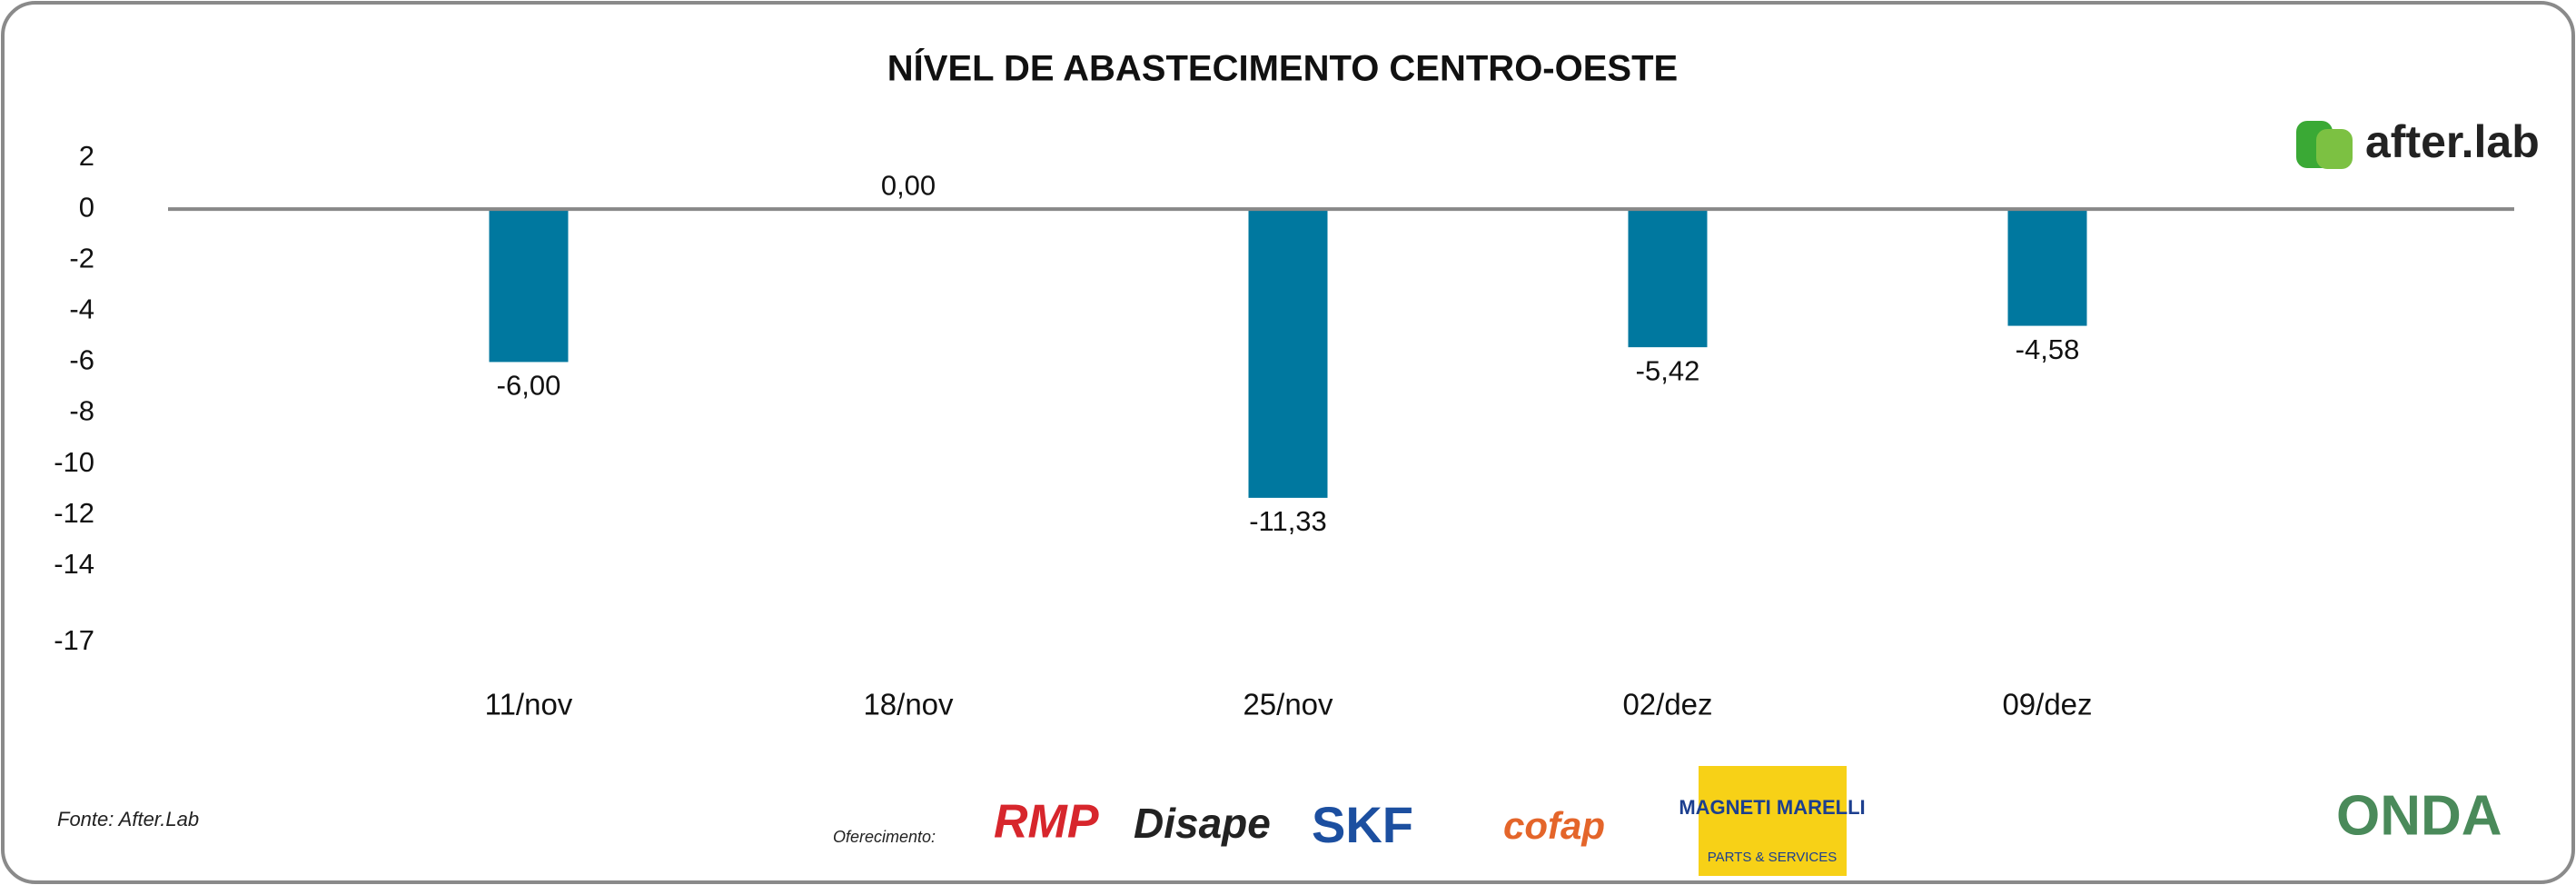 Image resolution: width=2576 pixels, height=885 pixels. I want to click on sponsor-logo: cofap, so click(1554, 825).